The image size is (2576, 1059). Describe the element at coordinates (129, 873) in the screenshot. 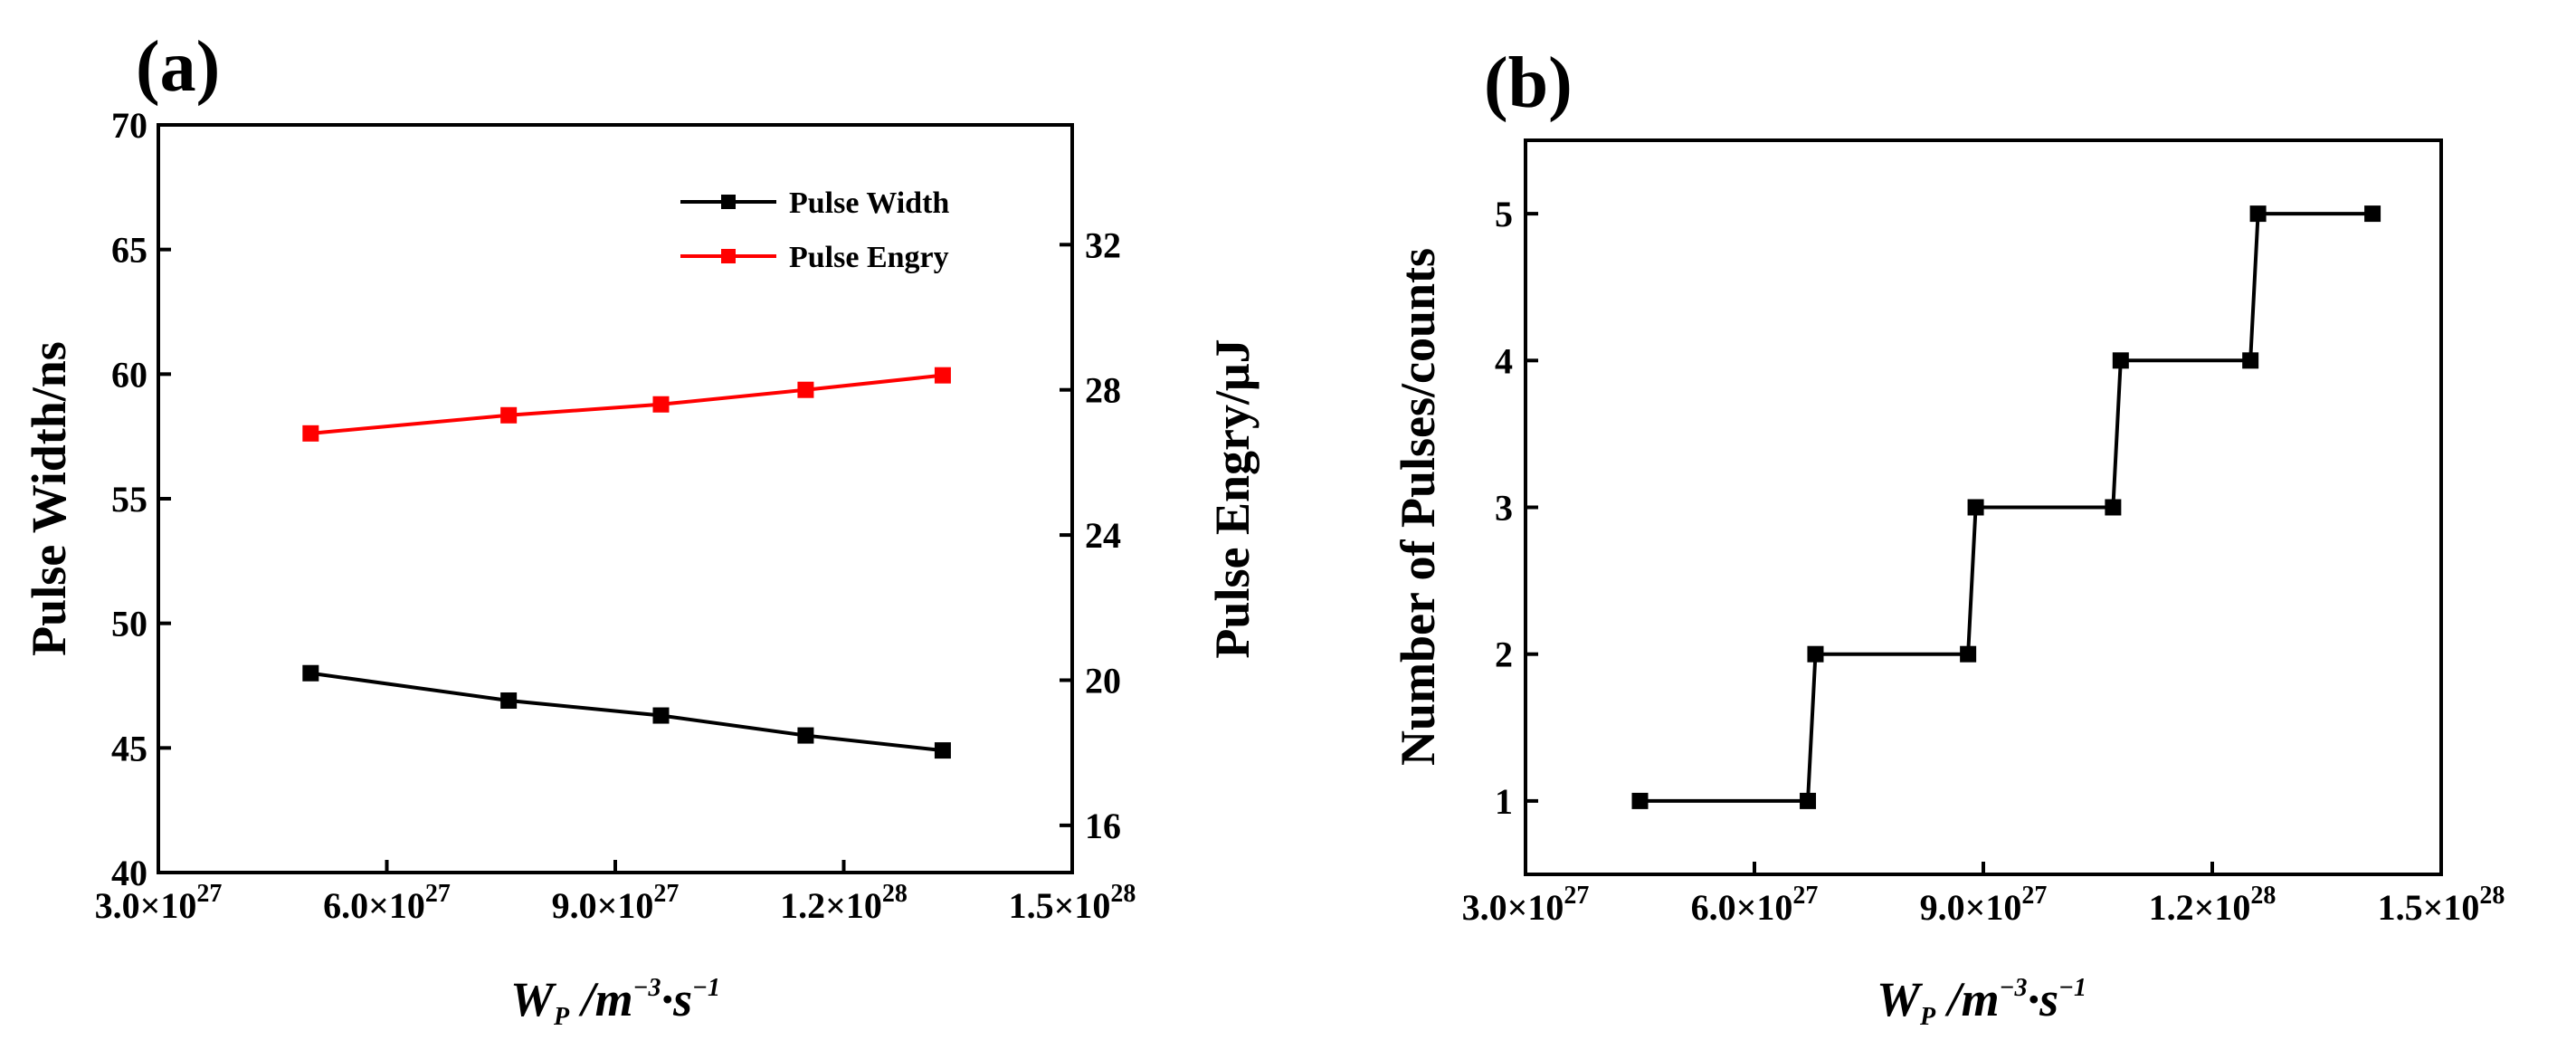

I see `a-y-left-tick-label-0: 40` at that location.